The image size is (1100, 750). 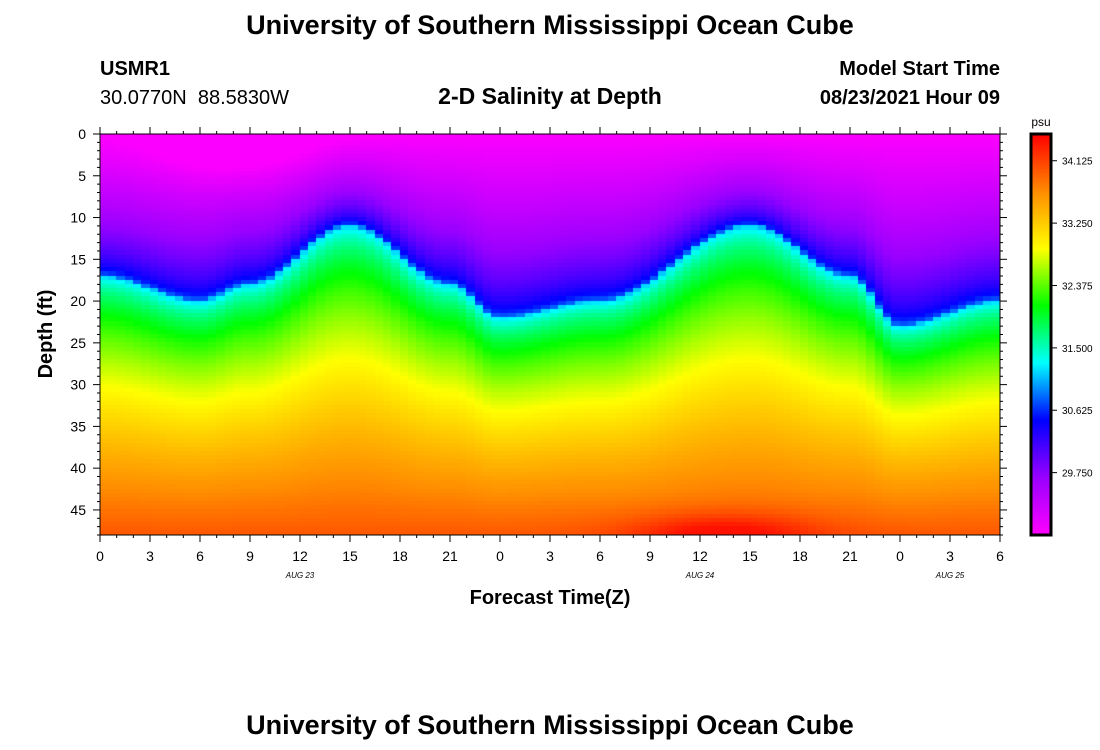 I want to click on colorbar-tick-label: 34.125, so click(x=1077, y=162).